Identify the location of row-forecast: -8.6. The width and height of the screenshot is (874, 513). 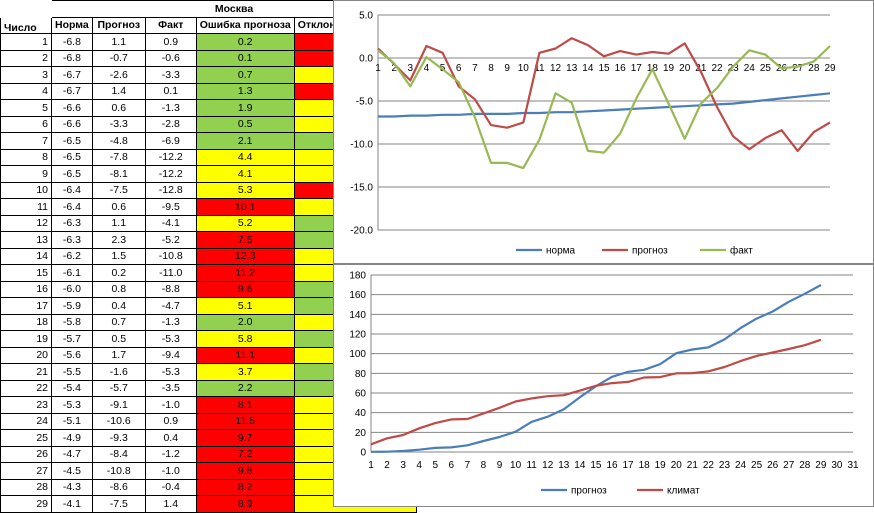
(118, 487).